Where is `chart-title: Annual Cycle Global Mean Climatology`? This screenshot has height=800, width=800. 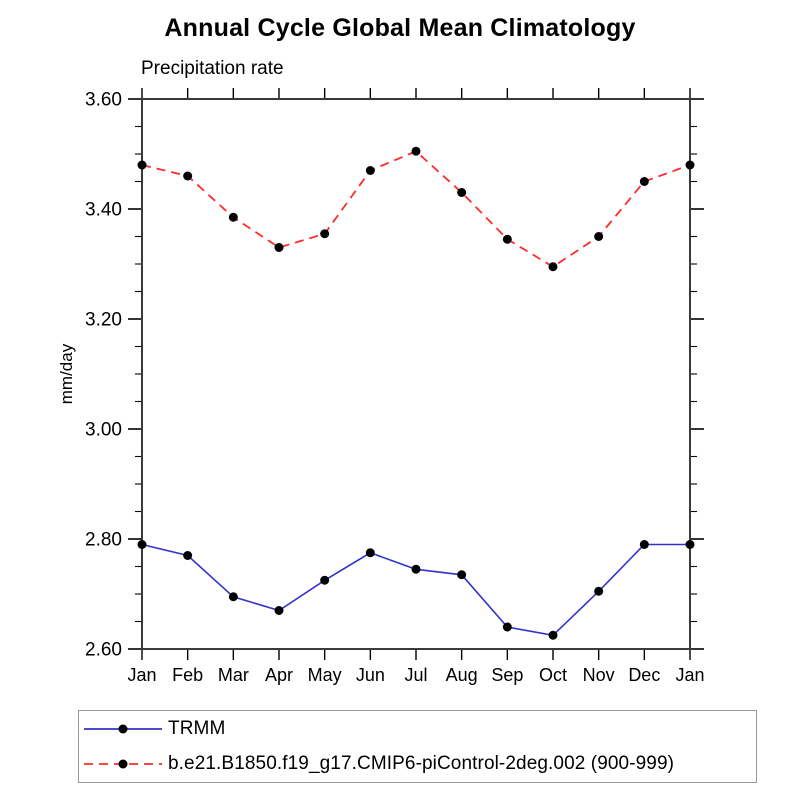 chart-title: Annual Cycle Global Mean Climatology is located at coordinates (400, 28).